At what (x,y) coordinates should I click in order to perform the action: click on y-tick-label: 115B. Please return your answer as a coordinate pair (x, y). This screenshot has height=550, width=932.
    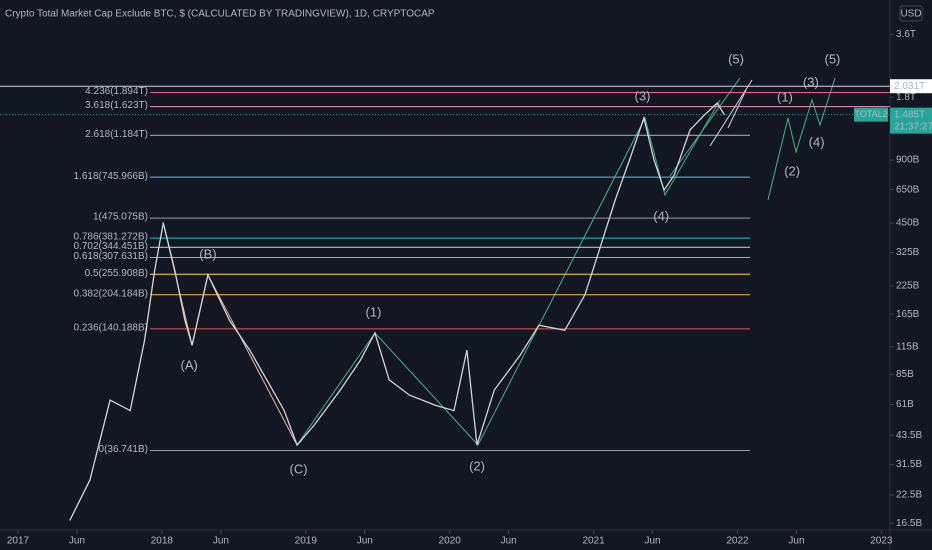
    Looking at the image, I should click on (907, 347).